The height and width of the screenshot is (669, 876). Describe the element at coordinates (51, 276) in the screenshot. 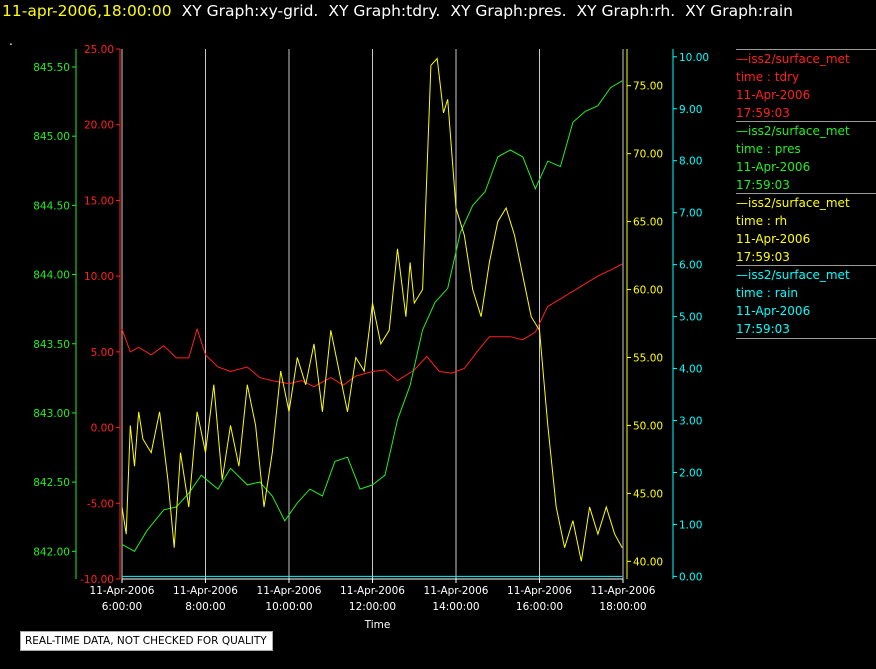

I see `pres-tick-label: 844.00` at that location.